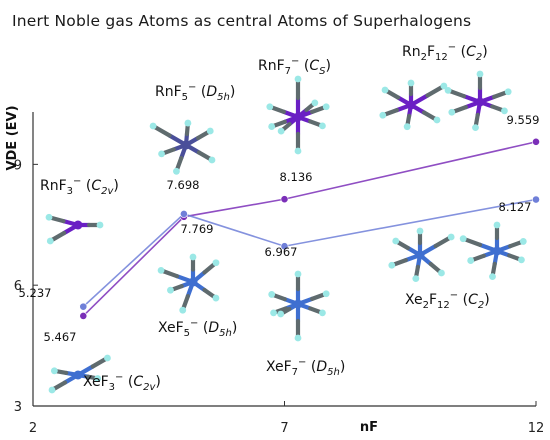 The image size is (550, 440). I want to click on xef5-structure, so click(188, 283).